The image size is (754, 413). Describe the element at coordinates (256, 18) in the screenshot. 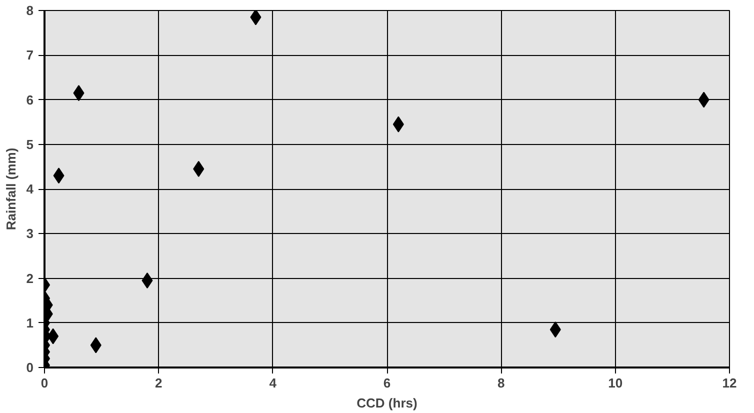

I see `point` at that location.